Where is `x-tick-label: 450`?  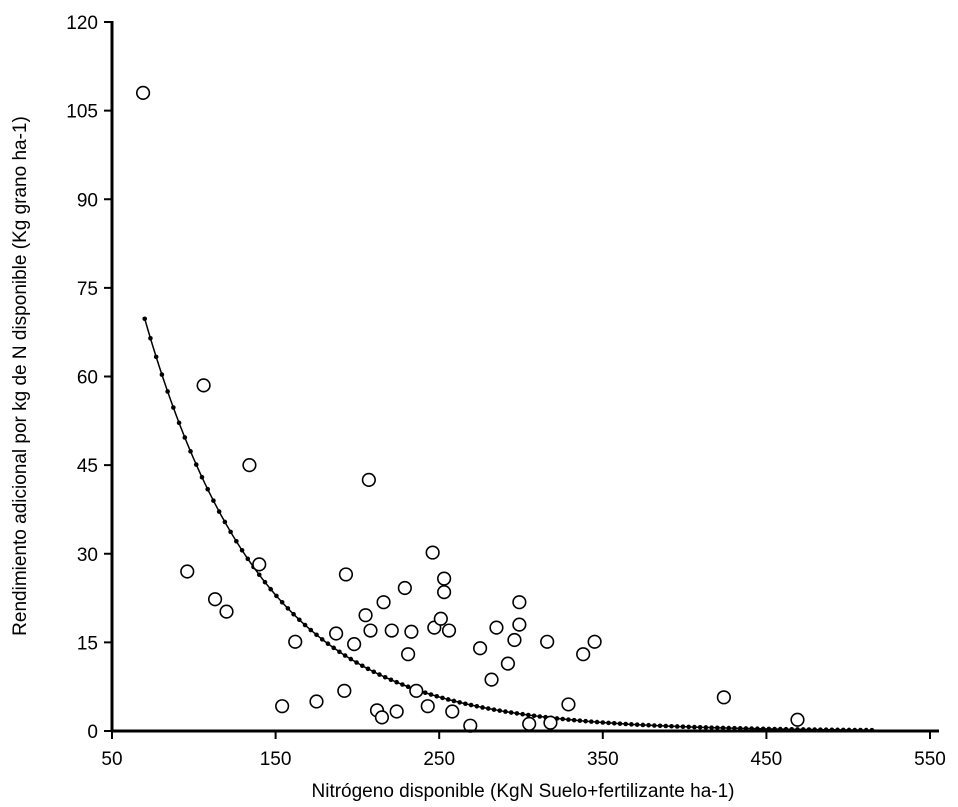
x-tick-label: 450 is located at coordinates (767, 759).